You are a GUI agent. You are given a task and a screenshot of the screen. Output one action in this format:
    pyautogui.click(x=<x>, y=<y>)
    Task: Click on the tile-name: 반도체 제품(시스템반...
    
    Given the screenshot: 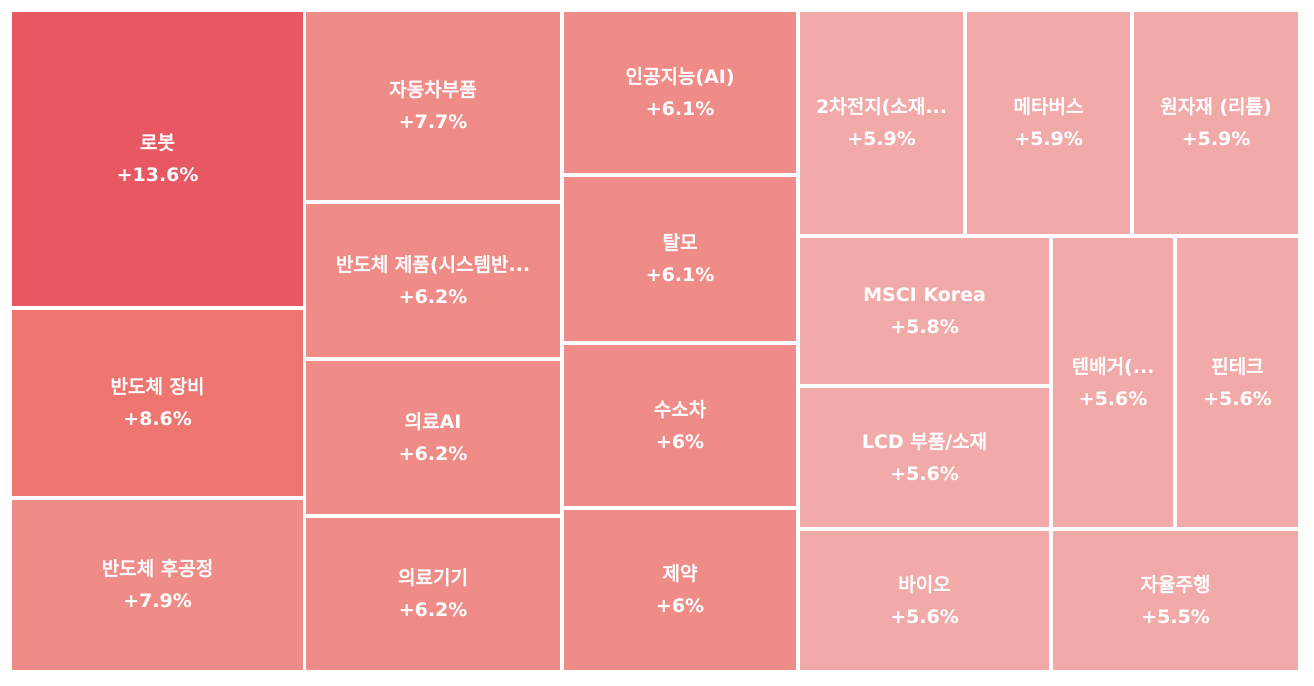 What is the action you would take?
    pyautogui.click(x=433, y=264)
    